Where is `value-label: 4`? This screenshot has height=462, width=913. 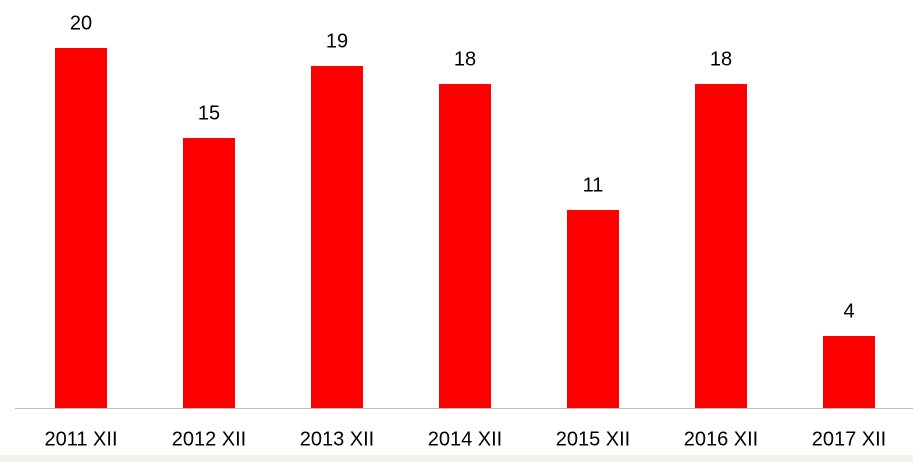 value-label: 4 is located at coordinates (848, 311).